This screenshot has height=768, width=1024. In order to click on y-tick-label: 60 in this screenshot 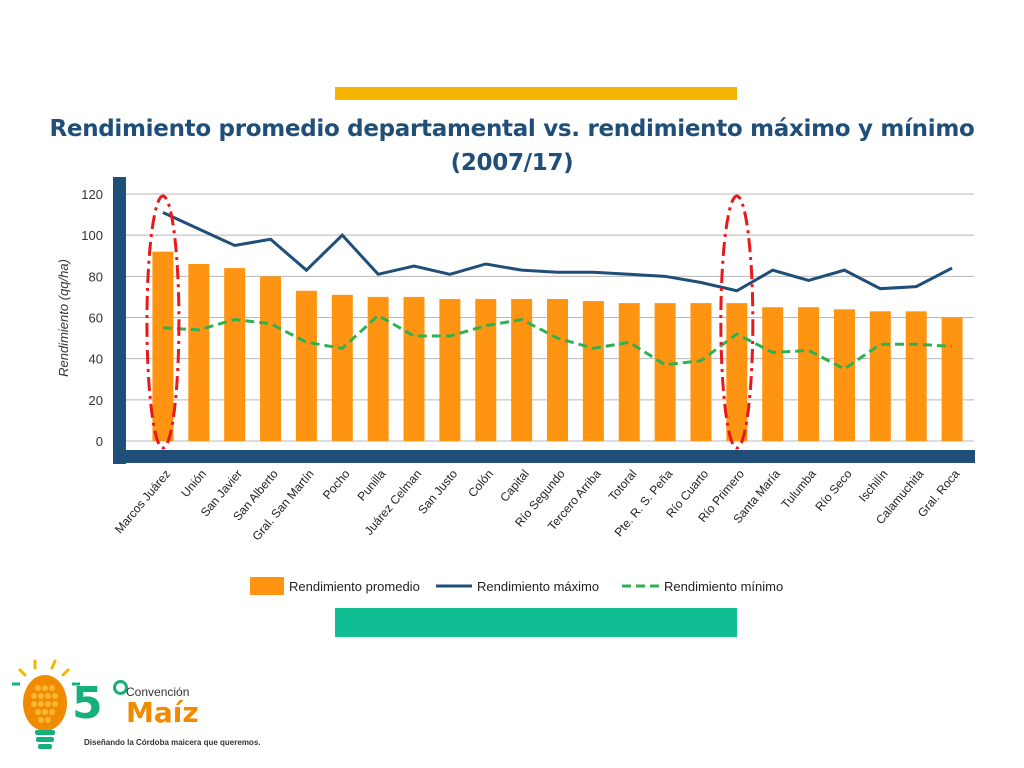, I will do `click(96, 318)`.